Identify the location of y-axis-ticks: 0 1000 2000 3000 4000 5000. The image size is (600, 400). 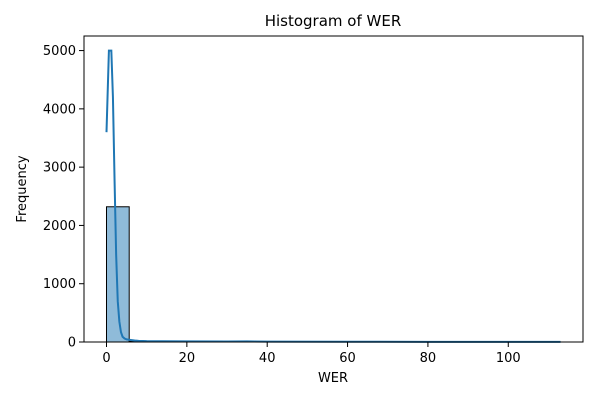
(63, 197).